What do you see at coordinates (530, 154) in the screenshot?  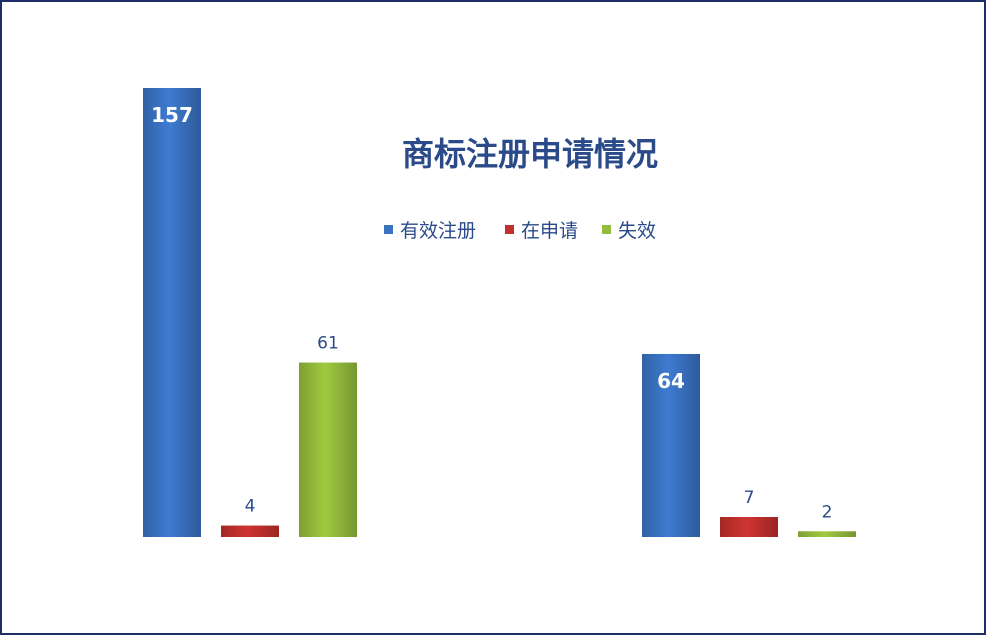 I see `chart-title: 商标注册申请情况` at bounding box center [530, 154].